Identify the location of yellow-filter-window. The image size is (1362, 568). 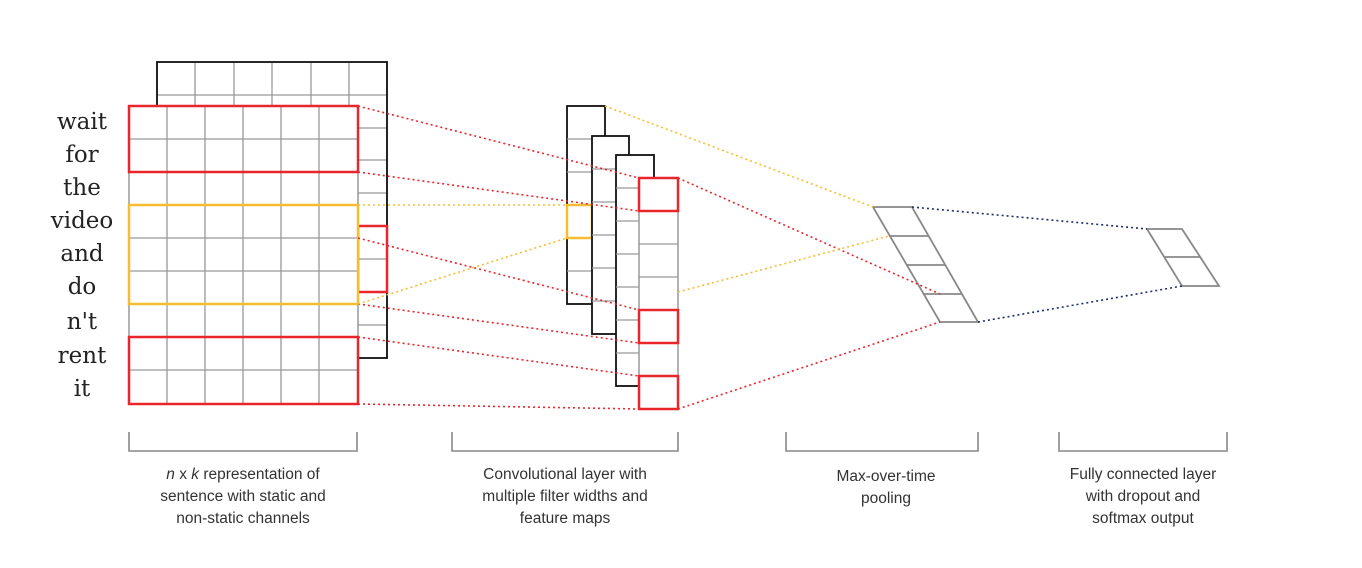
(243, 254).